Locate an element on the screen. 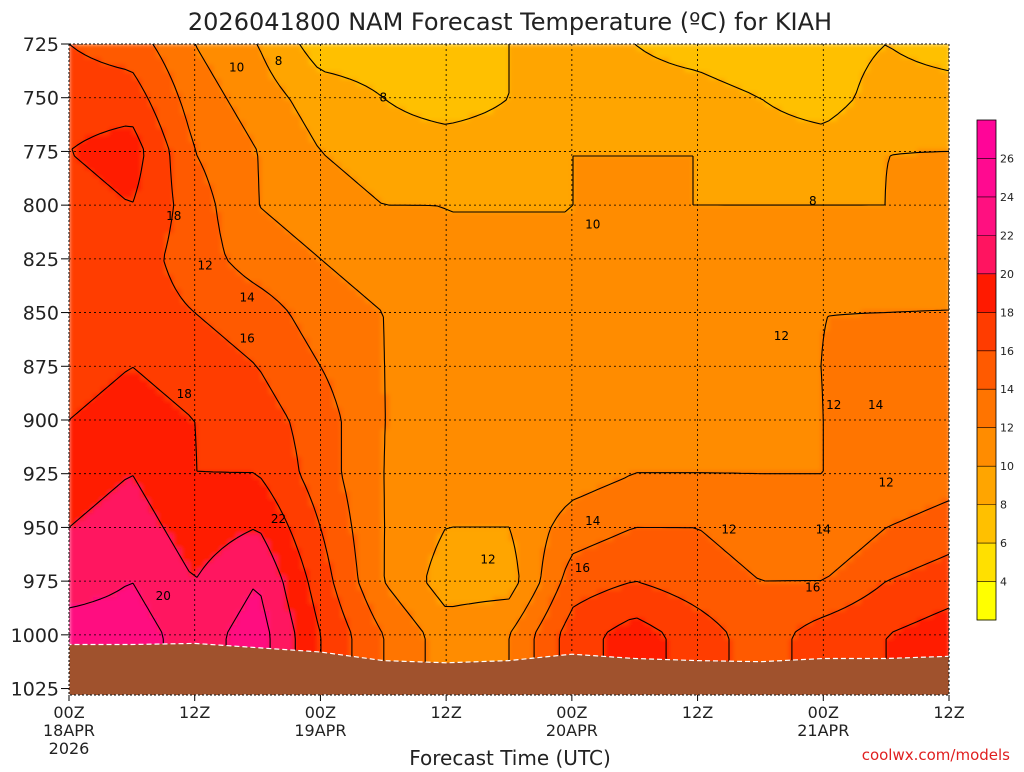  colorbar-label: 6 is located at coordinates (1003, 543).